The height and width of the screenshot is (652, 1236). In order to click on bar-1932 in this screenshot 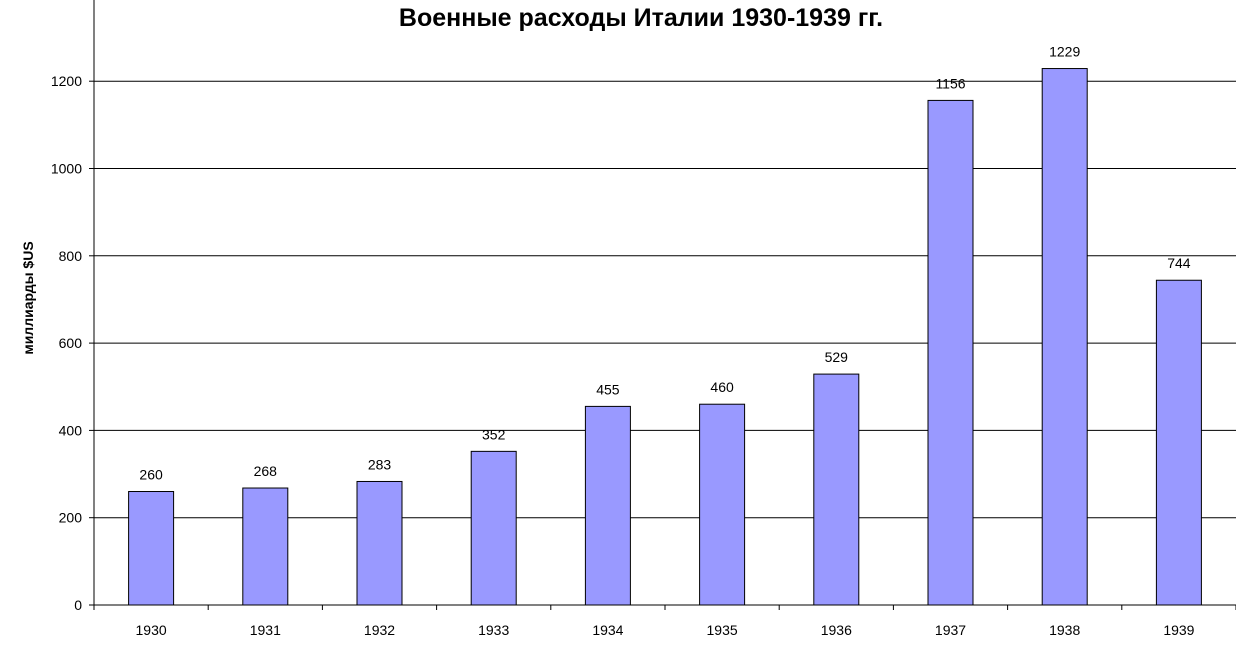, I will do `click(379, 543)`.